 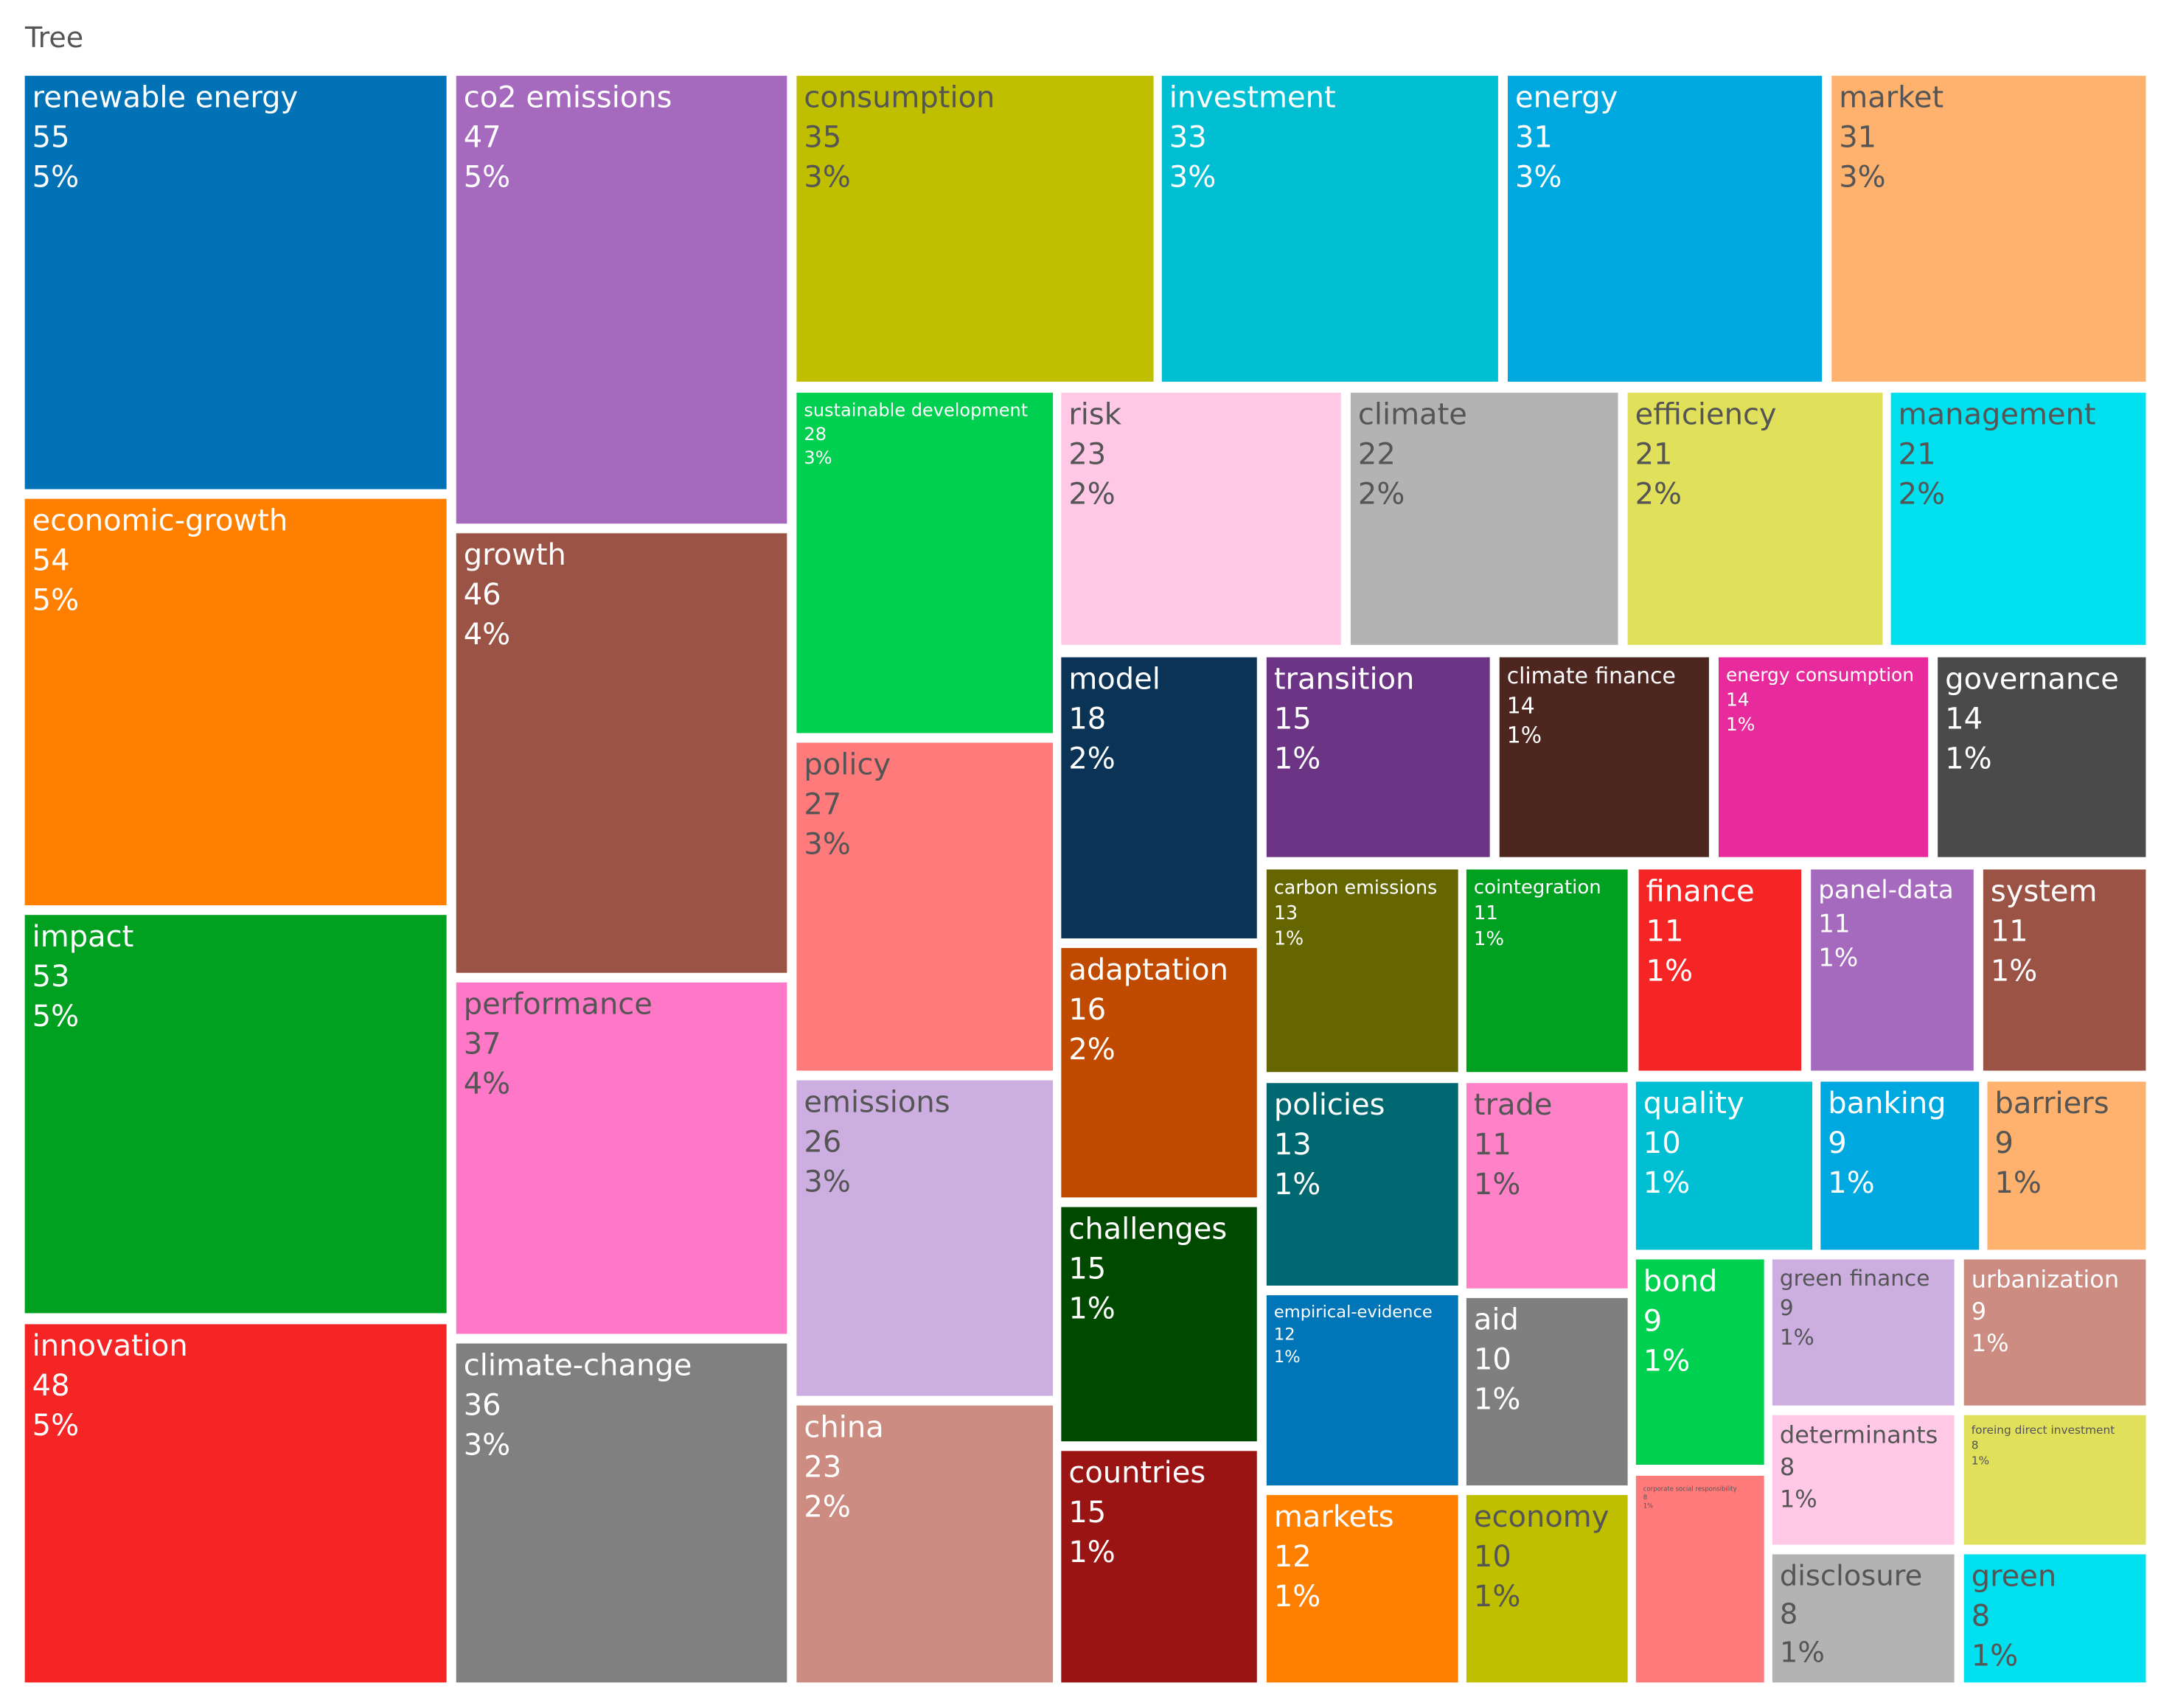 What do you see at coordinates (1855, 1278) in the screenshot?
I see `tile-label: green finance` at bounding box center [1855, 1278].